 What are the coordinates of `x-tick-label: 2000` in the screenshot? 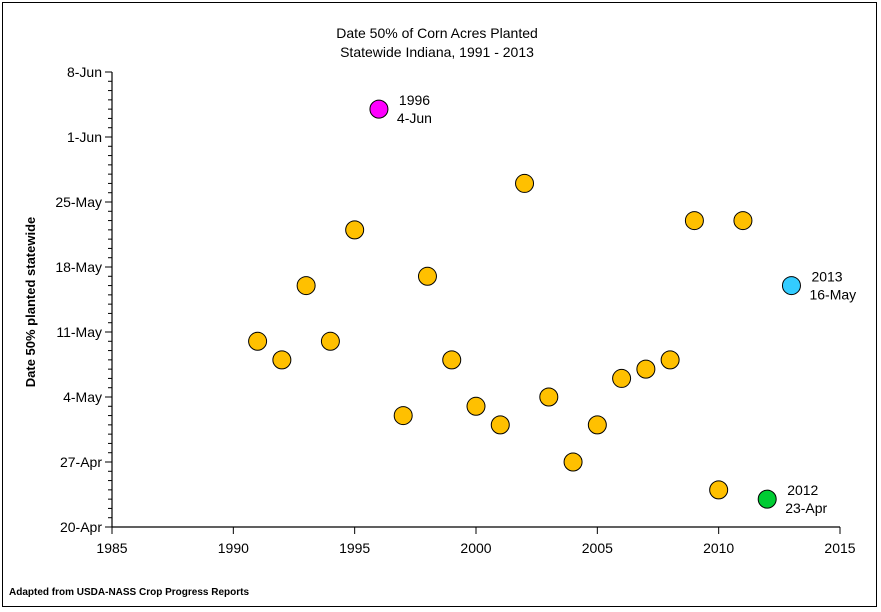 It's located at (475, 548).